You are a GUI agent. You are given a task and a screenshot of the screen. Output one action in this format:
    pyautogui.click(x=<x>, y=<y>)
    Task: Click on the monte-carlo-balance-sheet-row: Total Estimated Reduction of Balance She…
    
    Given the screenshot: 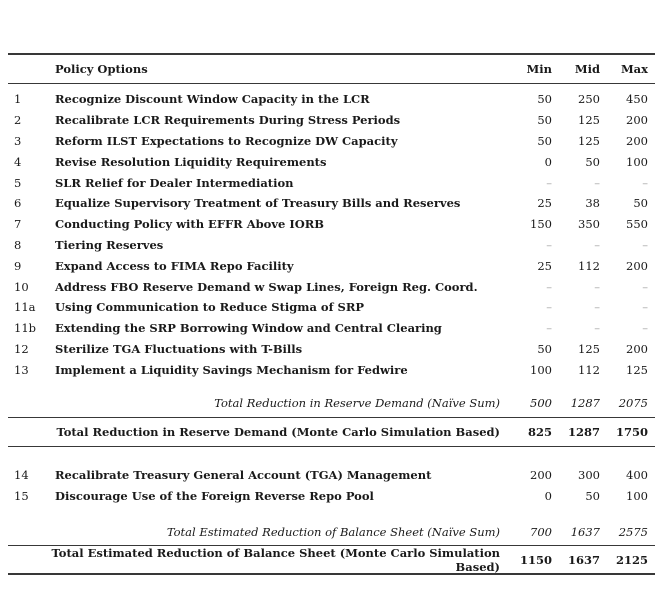 What is the action you would take?
    pyautogui.click(x=331, y=559)
    